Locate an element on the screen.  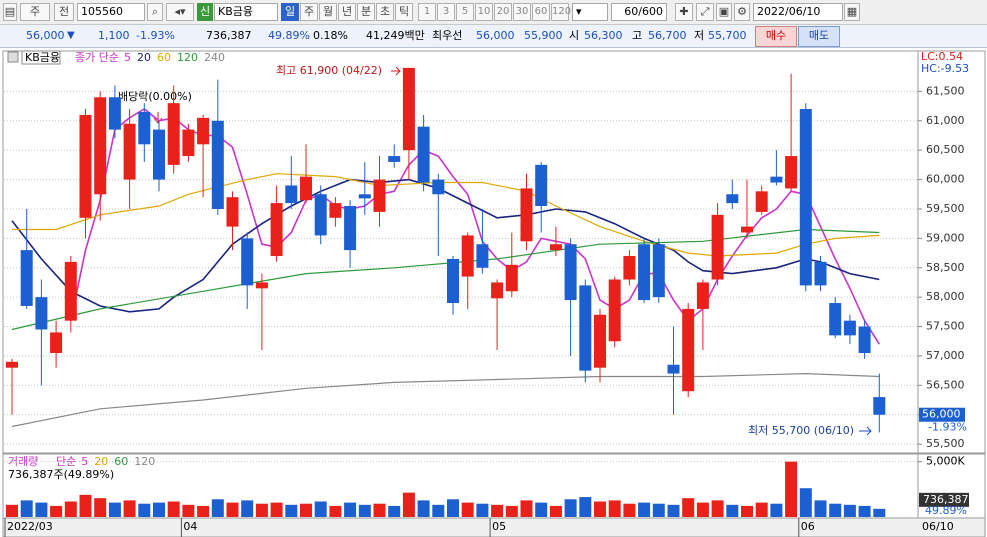
save-icon: ▣ is located at coordinates (724, 12).